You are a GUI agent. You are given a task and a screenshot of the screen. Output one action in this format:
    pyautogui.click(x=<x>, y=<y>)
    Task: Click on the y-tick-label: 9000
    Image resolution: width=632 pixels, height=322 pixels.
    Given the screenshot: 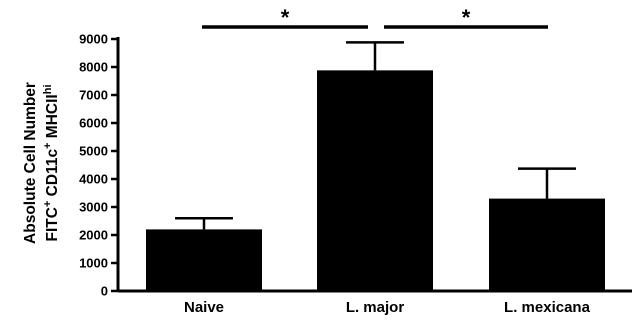 What is the action you would take?
    pyautogui.click(x=93, y=39)
    